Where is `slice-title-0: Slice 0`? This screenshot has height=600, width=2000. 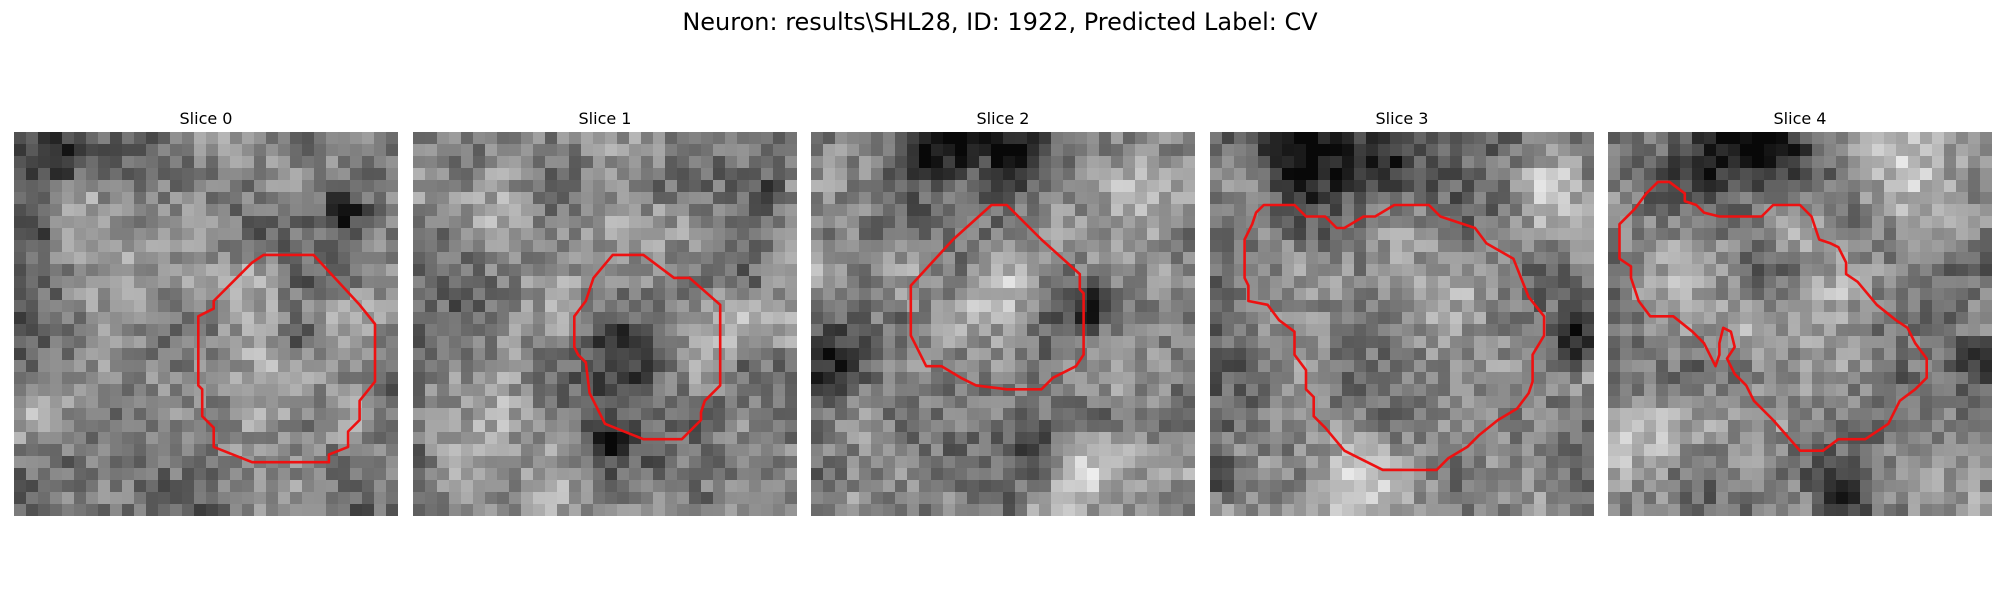 slice-title-0: Slice 0 is located at coordinates (206, 118).